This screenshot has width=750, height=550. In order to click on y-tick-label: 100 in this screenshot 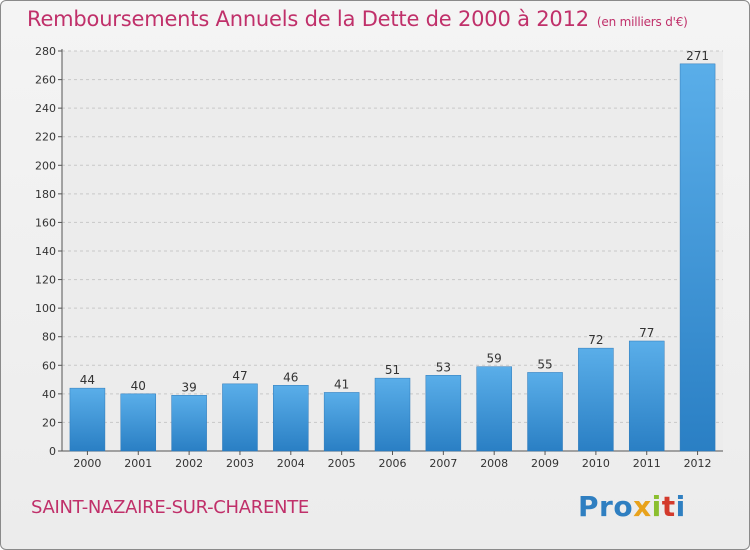, I will do `click(45, 308)`.